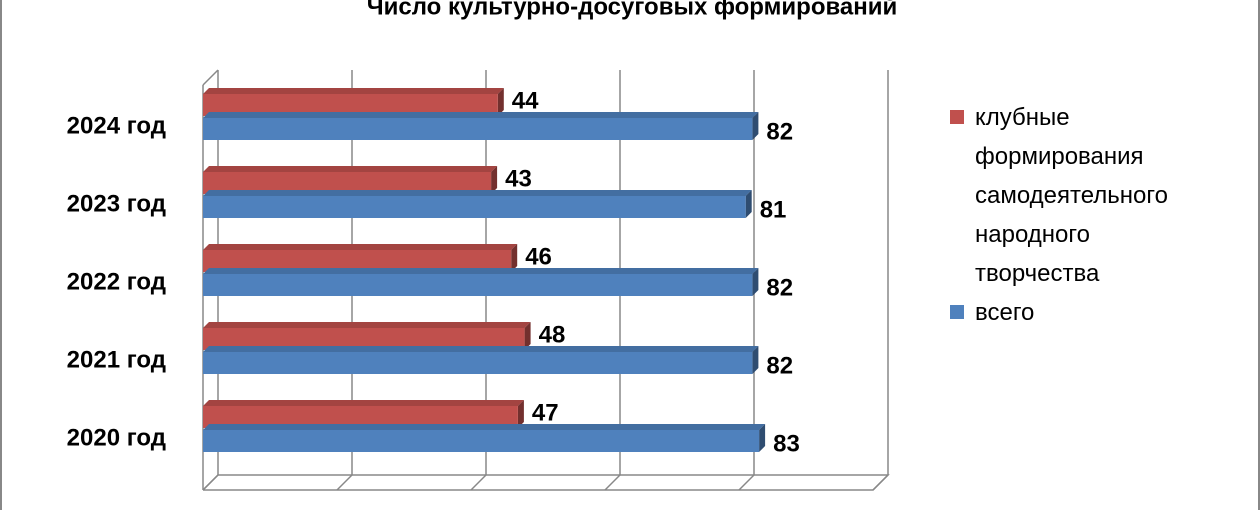  What do you see at coordinates (538, 256) in the screenshot?
I see `data-label: 46` at bounding box center [538, 256].